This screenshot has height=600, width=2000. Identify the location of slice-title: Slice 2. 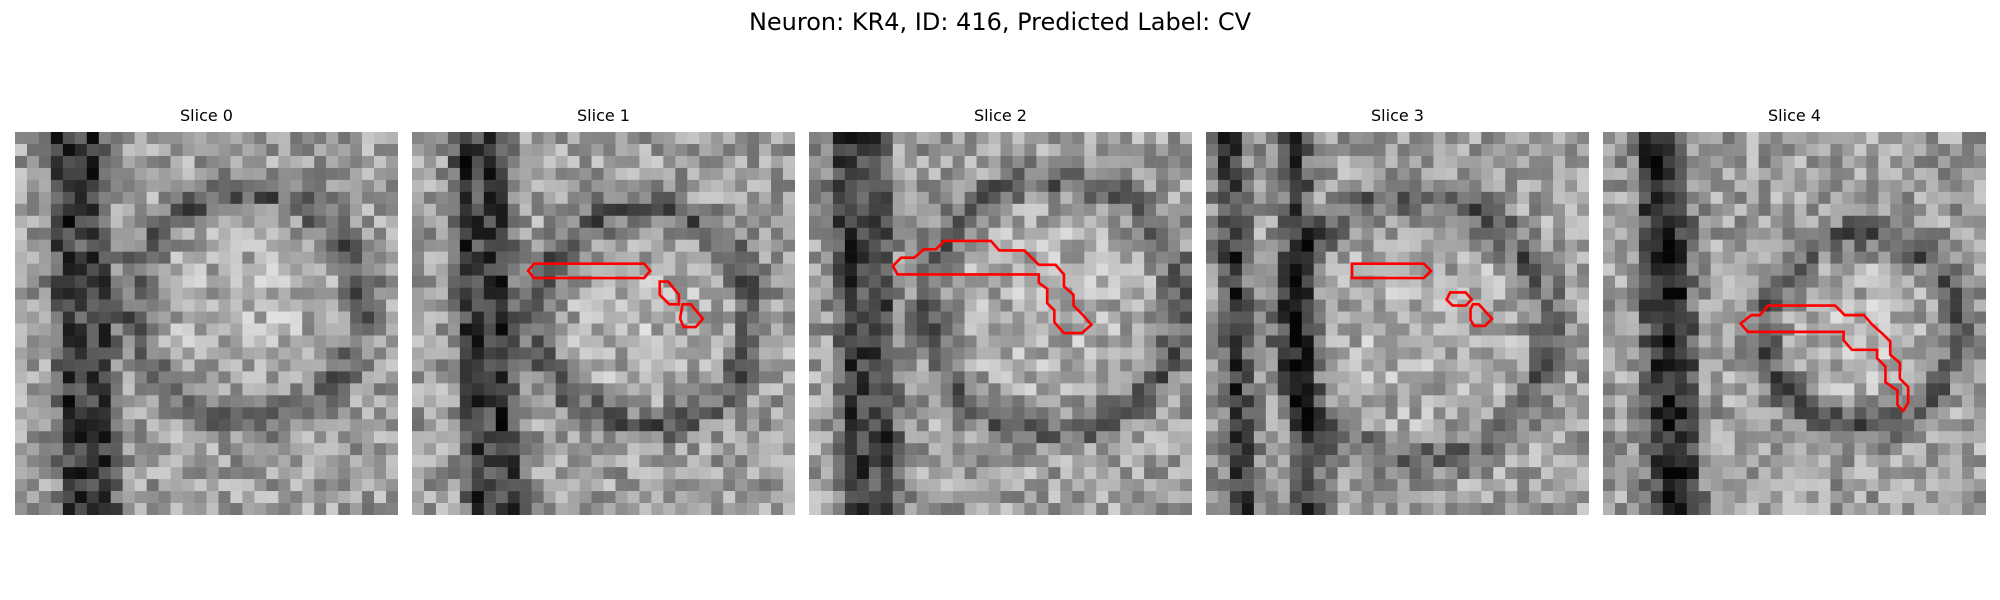
(1000, 115).